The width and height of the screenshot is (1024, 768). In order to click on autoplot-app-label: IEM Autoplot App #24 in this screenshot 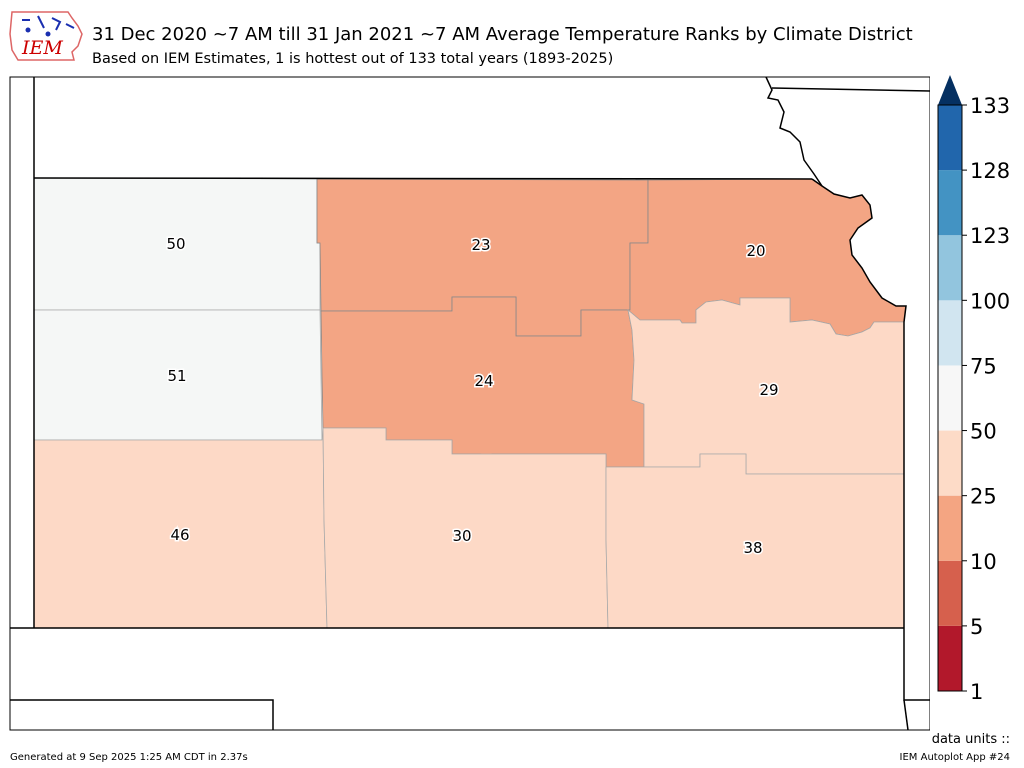, I will do `click(954, 757)`.